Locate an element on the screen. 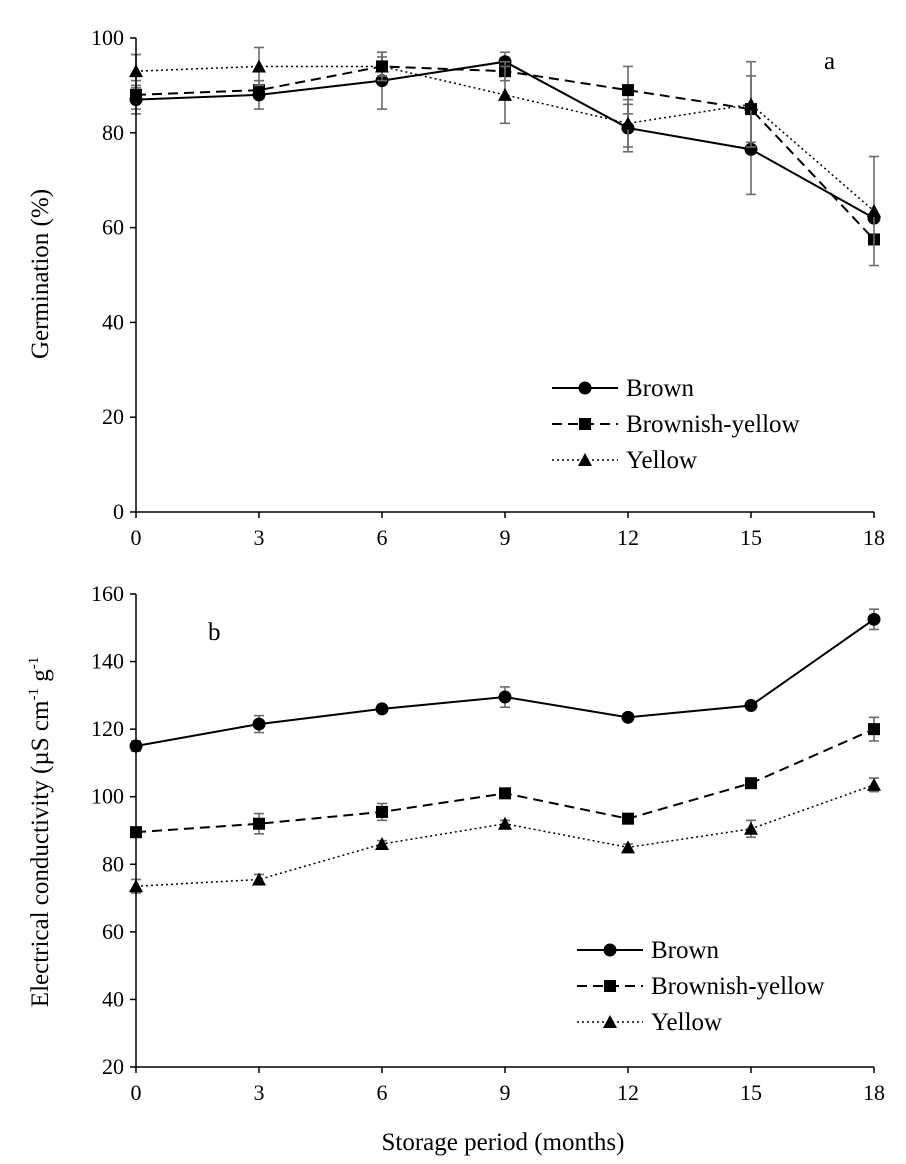  panel-a-letter: a is located at coordinates (829, 61).